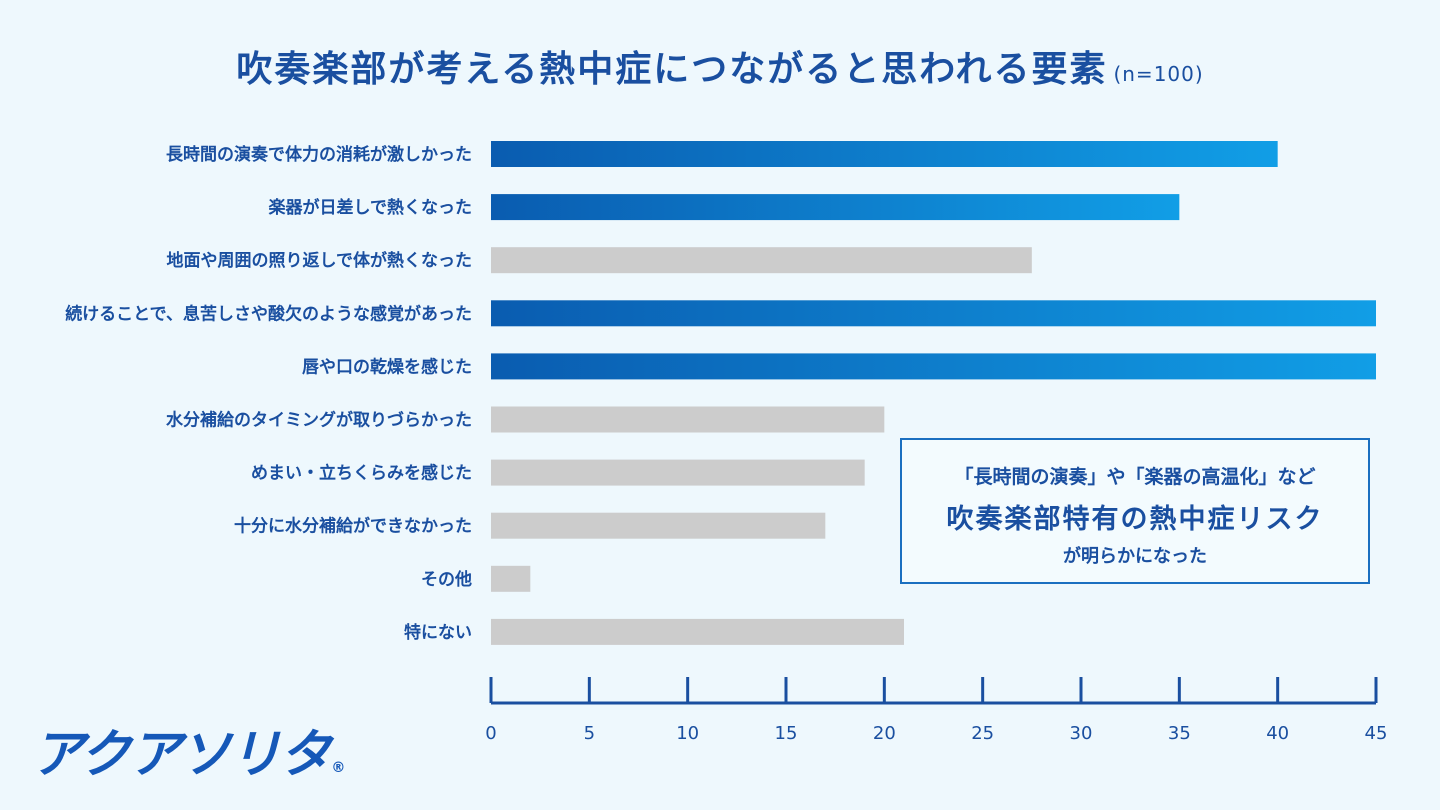 This screenshot has width=1440, height=810. Describe the element at coordinates (490, 733) in the screenshot. I see `x-tick-label: 0` at that location.